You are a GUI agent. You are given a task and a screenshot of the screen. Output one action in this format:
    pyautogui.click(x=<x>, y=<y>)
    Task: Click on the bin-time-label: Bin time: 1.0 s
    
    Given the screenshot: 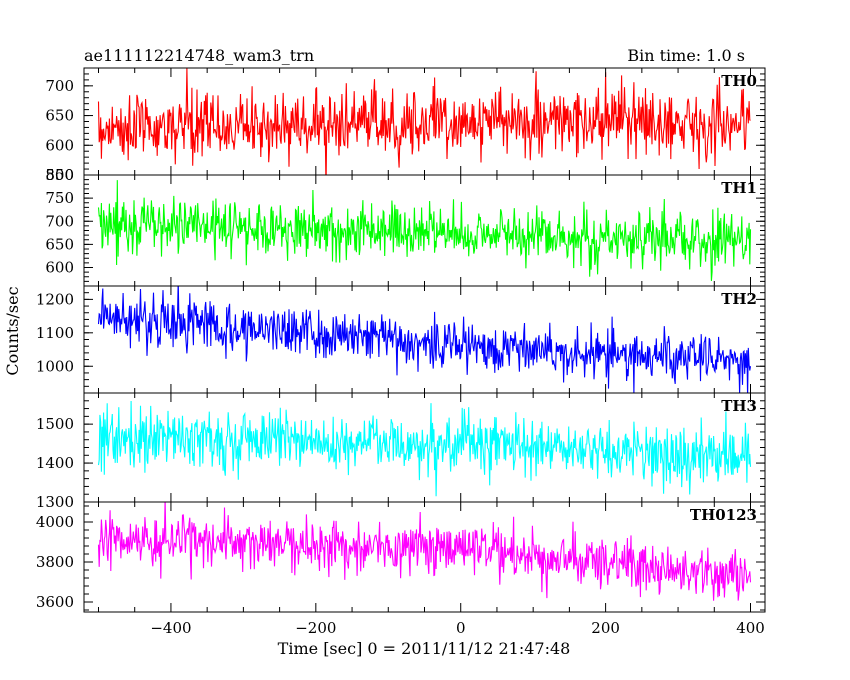 What is the action you would take?
    pyautogui.click(x=686, y=55)
    